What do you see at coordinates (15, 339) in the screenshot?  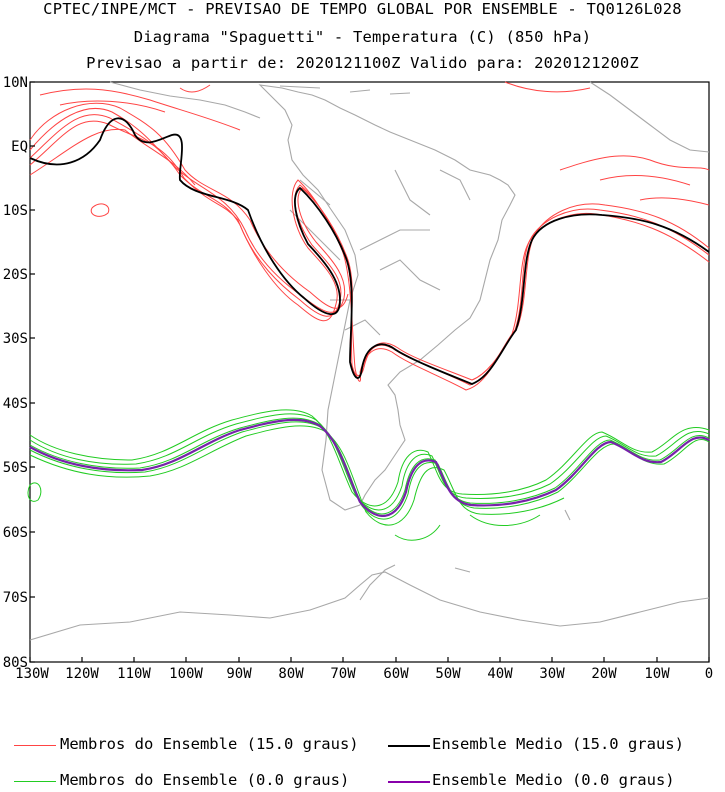 I see `lat-label: 30S` at bounding box center [15, 339].